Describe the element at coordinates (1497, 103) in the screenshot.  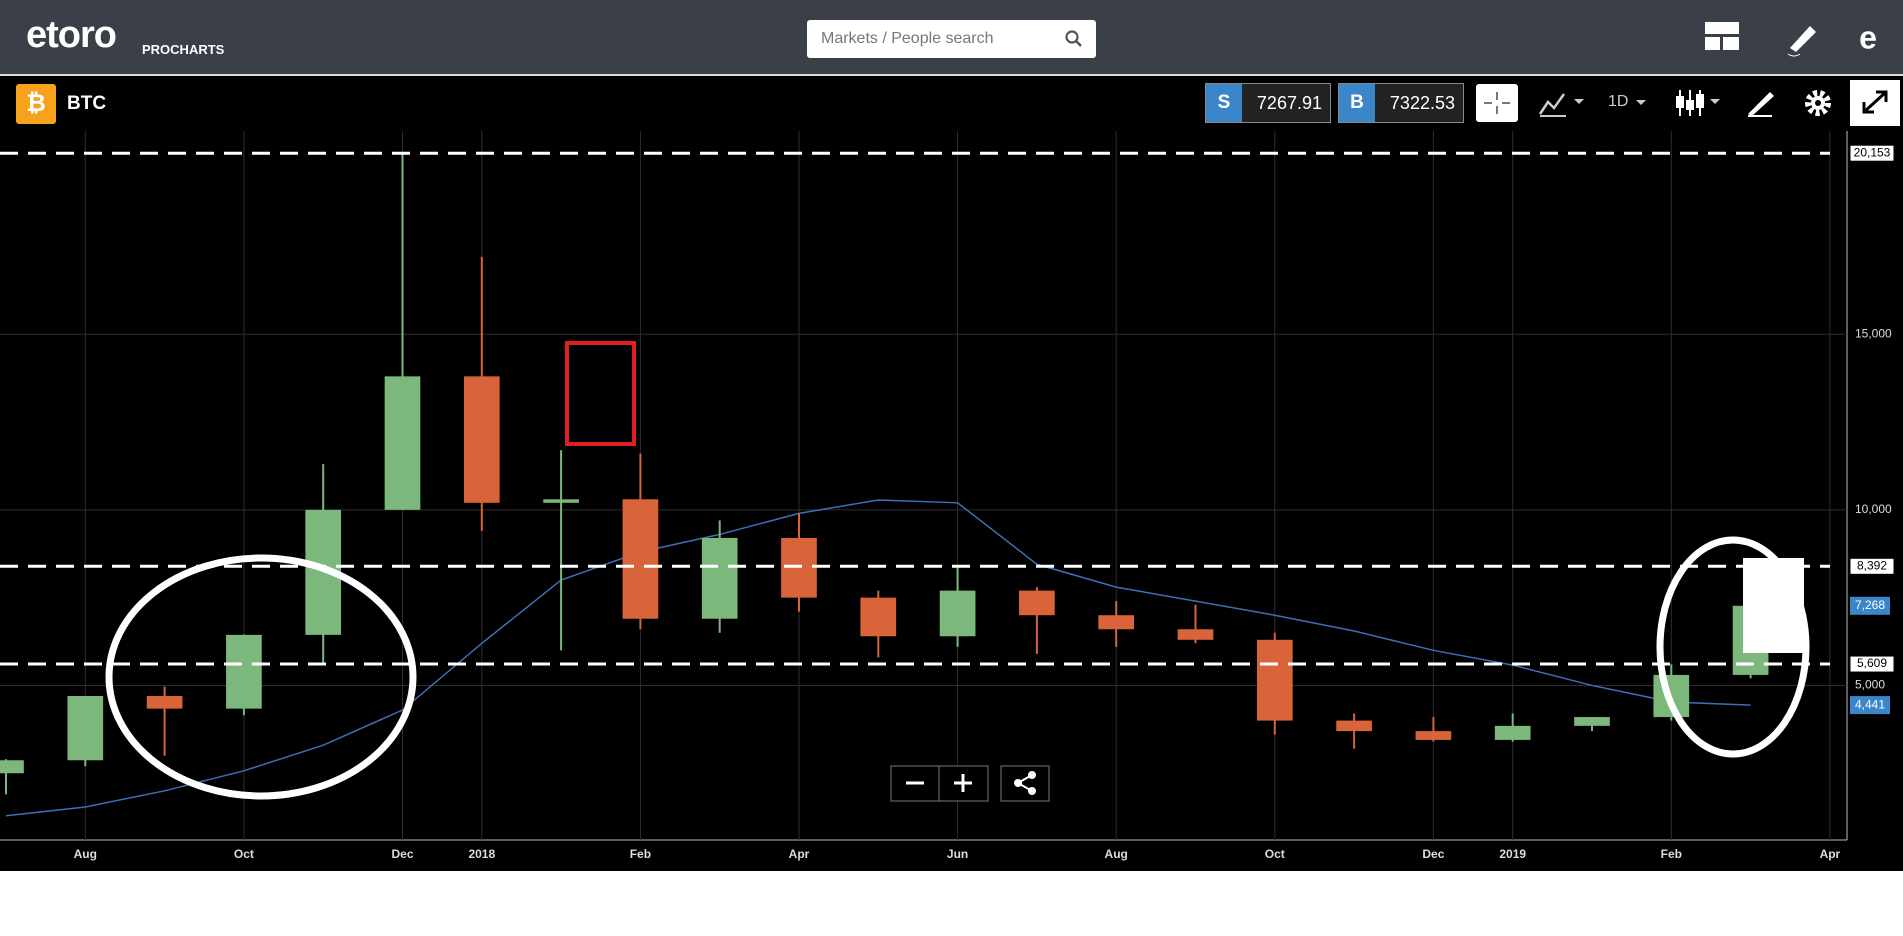
I see `crosshair-button` at that location.